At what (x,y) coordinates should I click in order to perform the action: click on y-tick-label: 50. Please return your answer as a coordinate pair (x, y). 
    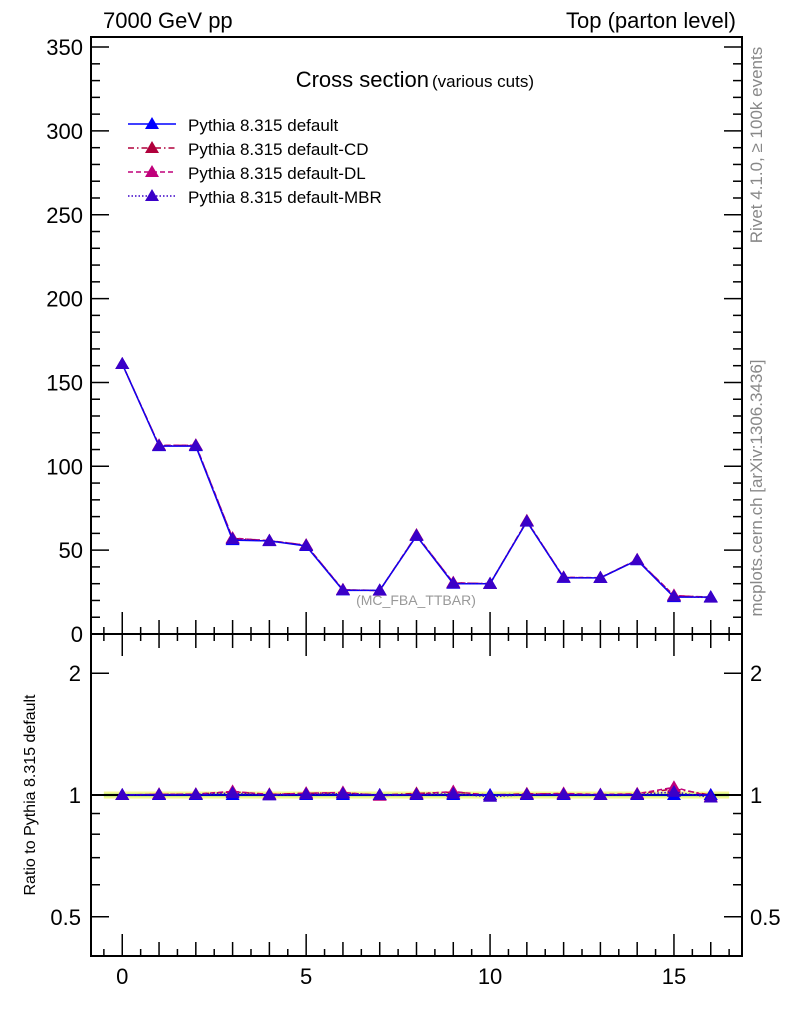
    Looking at the image, I should click on (71, 550).